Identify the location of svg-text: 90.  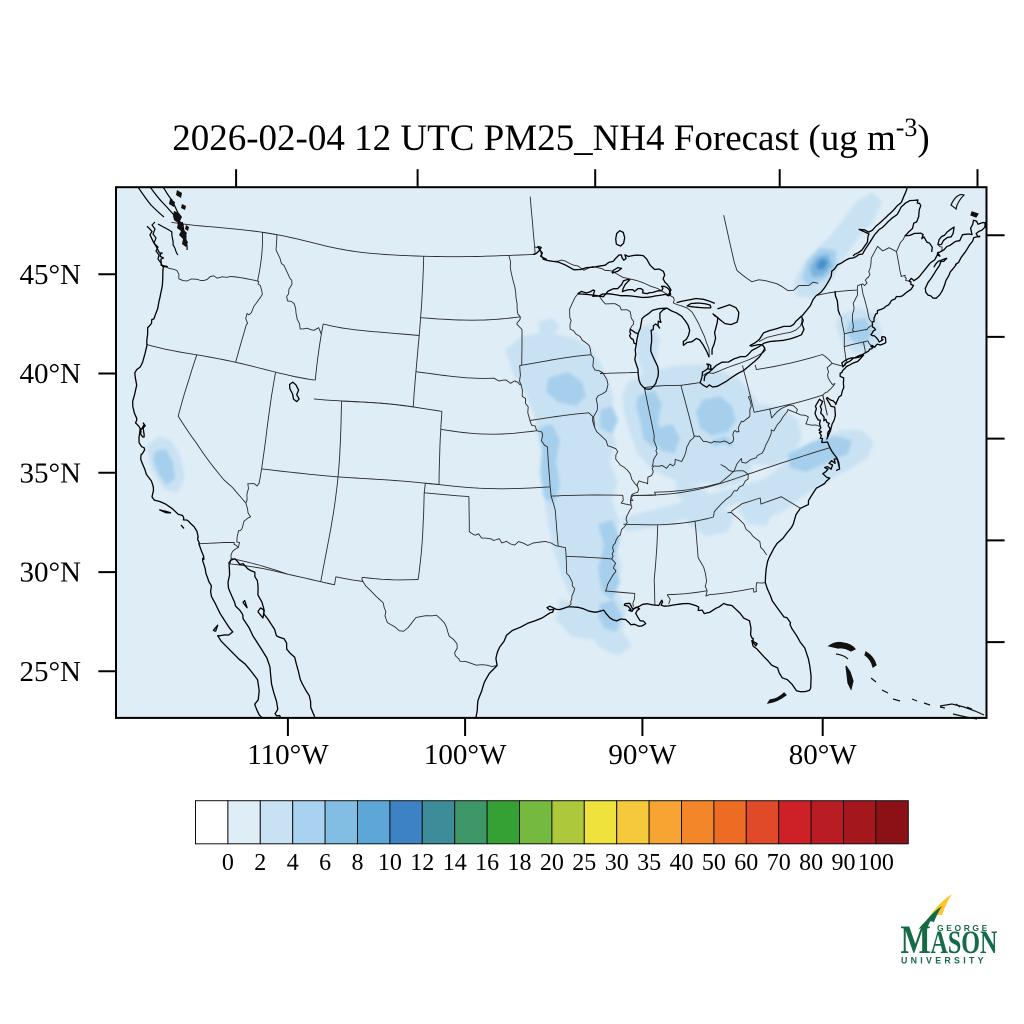
(844, 863).